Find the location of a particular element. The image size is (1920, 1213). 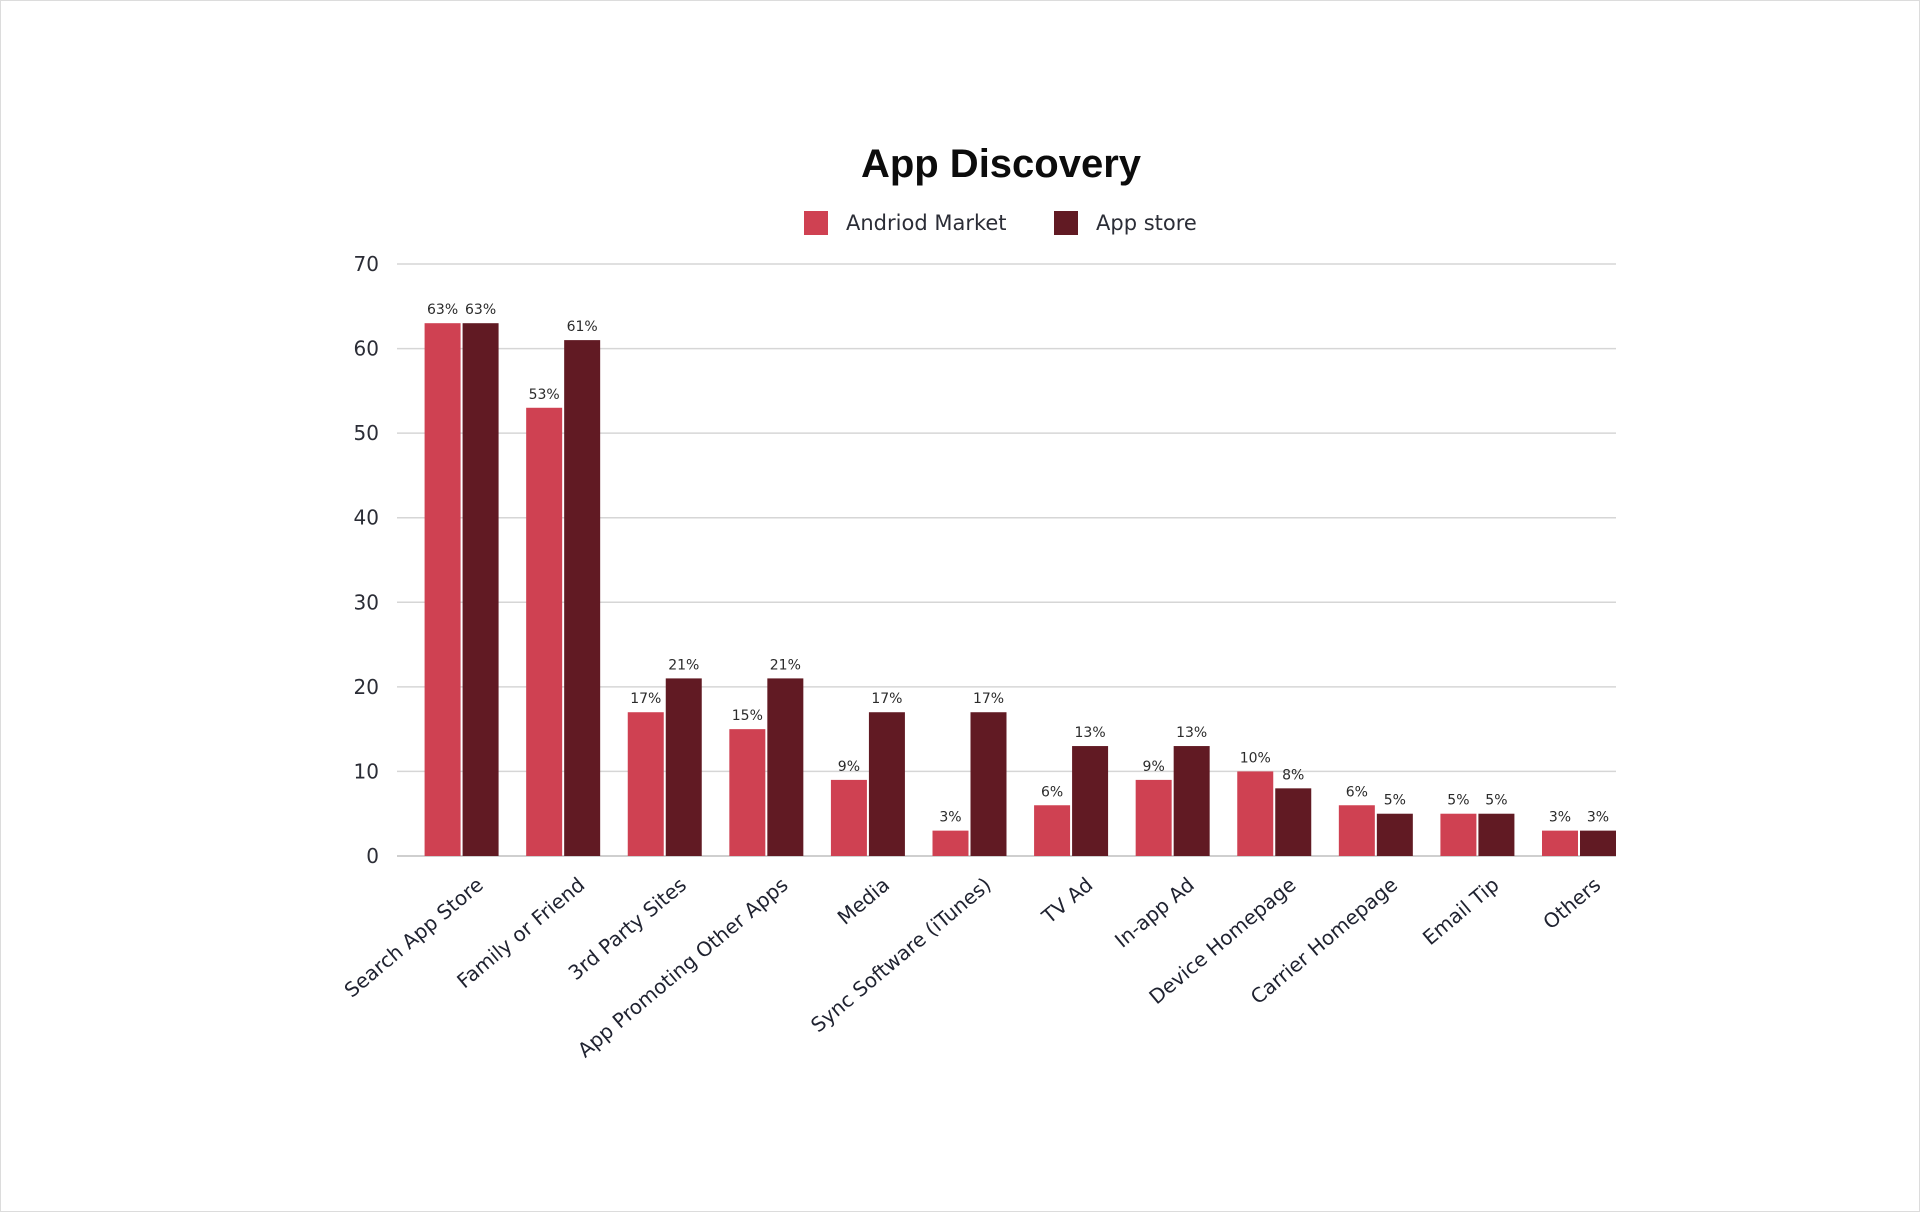

data-label-1-3: 21% is located at coordinates (785, 665).